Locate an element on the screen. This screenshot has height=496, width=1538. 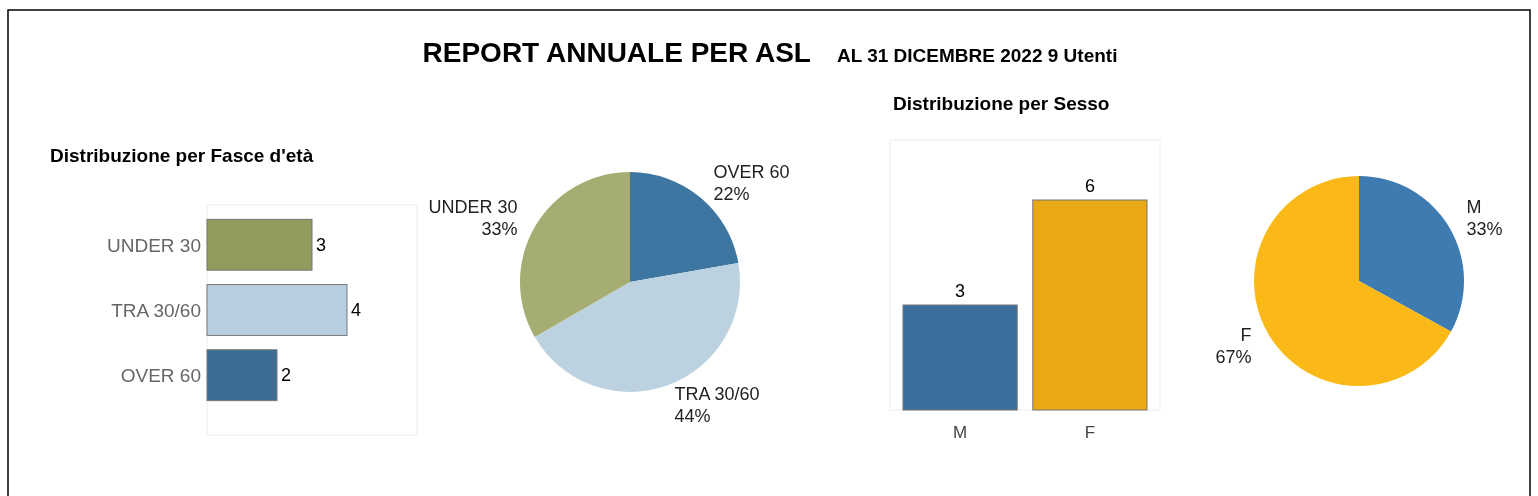
text: REPORT ANNUALE PER ASL is located at coordinates (616, 52).